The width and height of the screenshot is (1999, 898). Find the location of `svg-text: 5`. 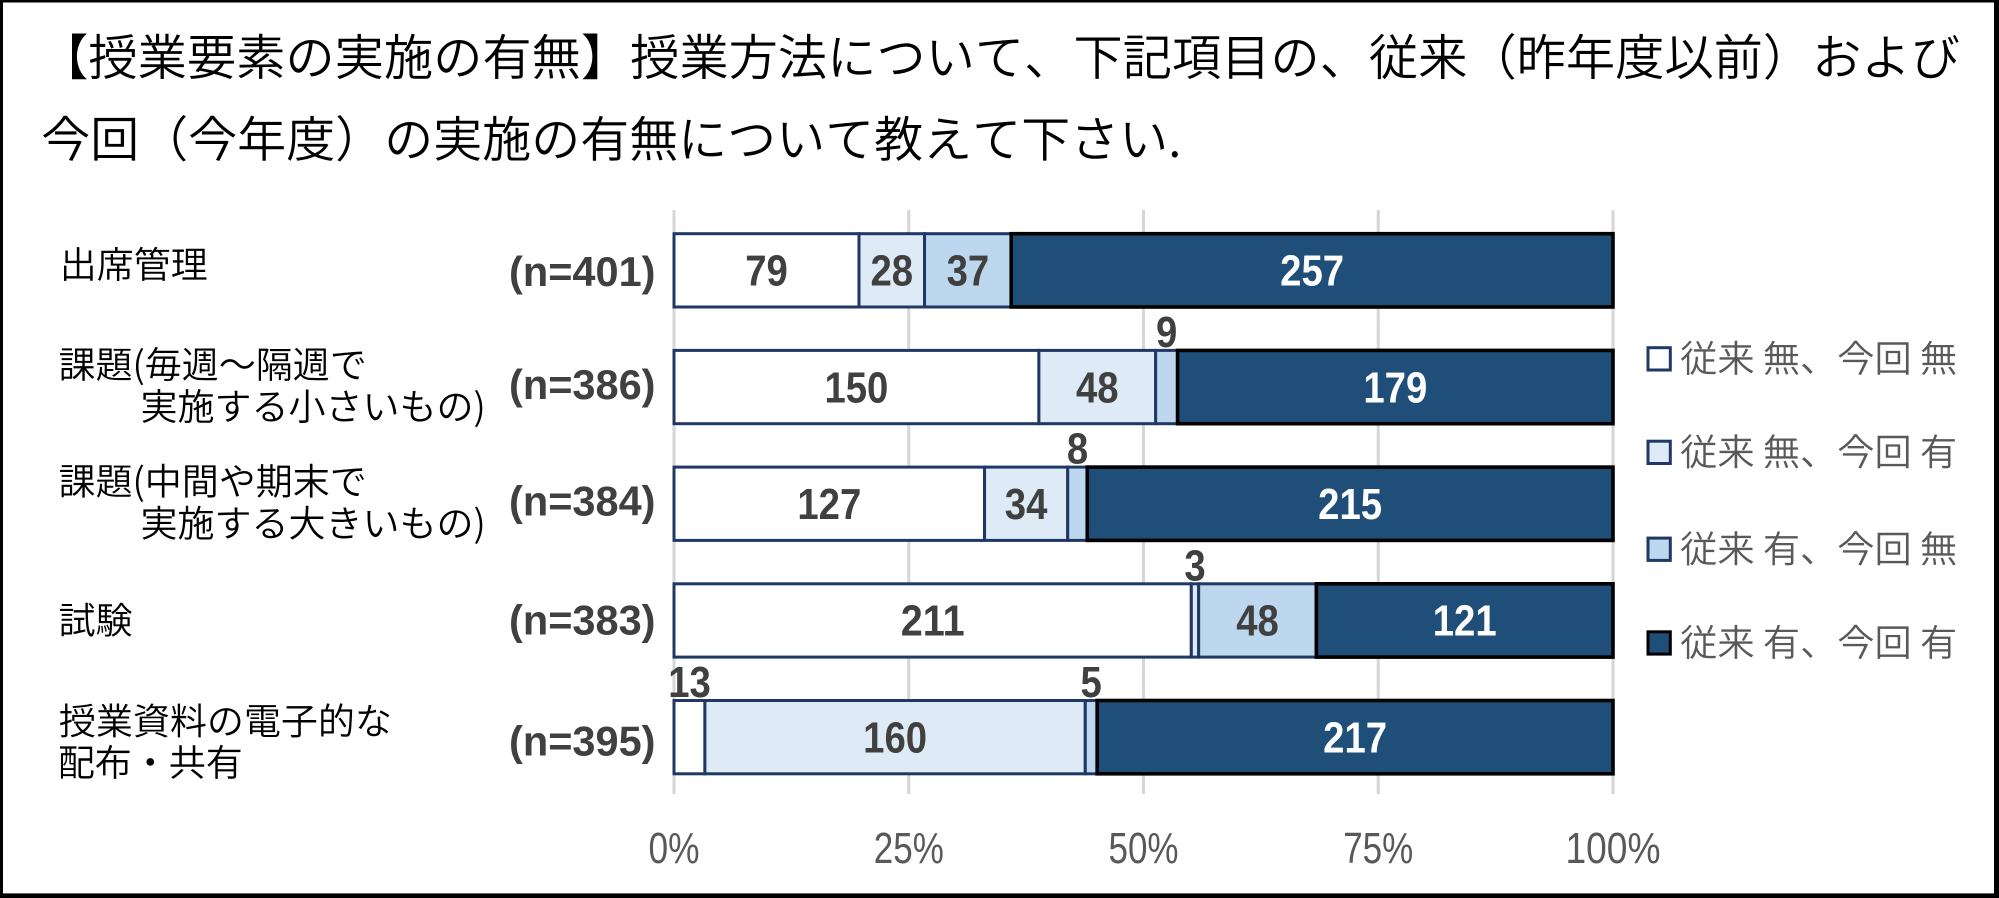

svg-text: 5 is located at coordinates (1091, 683).